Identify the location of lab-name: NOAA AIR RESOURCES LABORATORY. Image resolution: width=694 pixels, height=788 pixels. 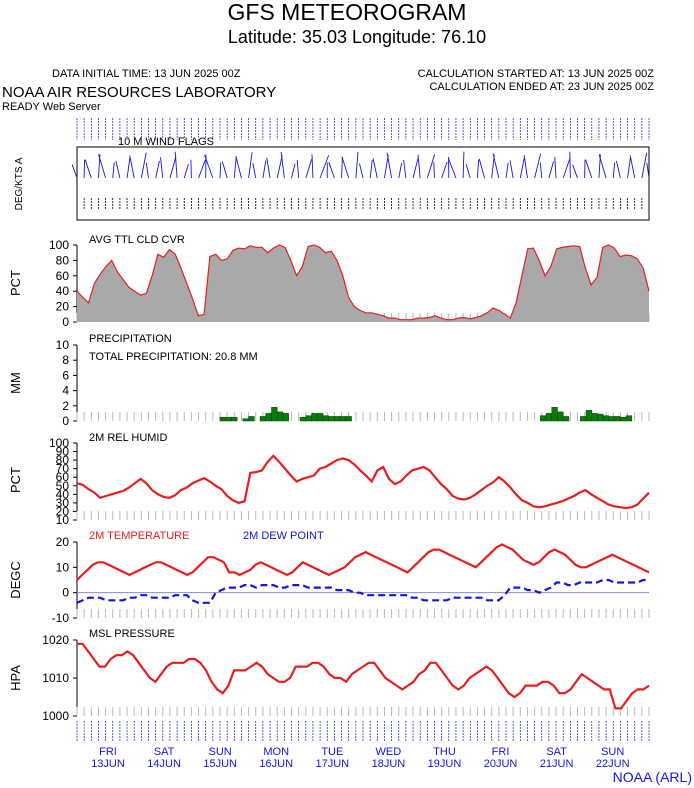
(139, 92).